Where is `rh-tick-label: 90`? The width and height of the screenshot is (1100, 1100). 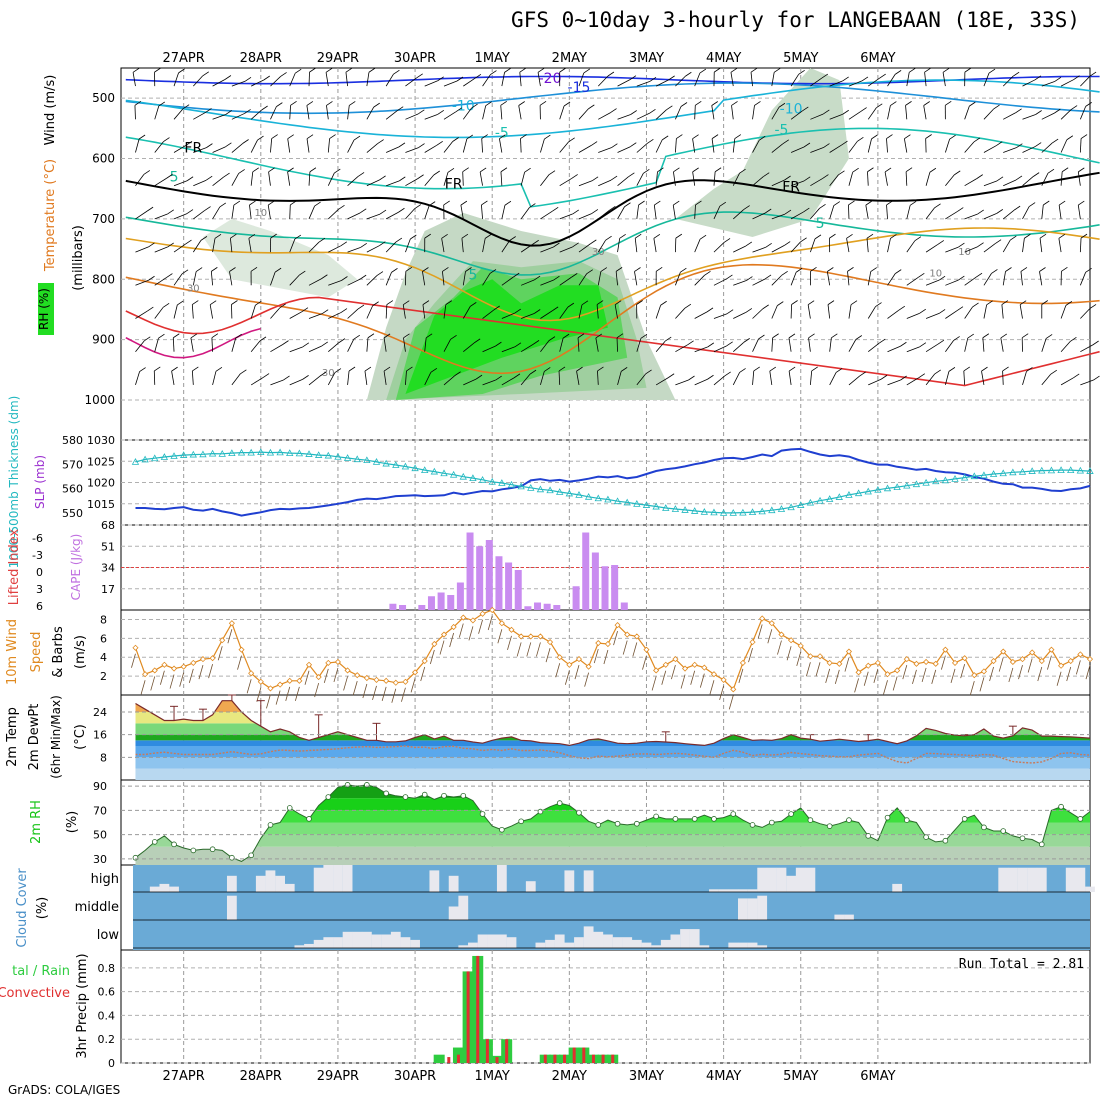 rh-tick-label: 90 is located at coordinates (100, 786).